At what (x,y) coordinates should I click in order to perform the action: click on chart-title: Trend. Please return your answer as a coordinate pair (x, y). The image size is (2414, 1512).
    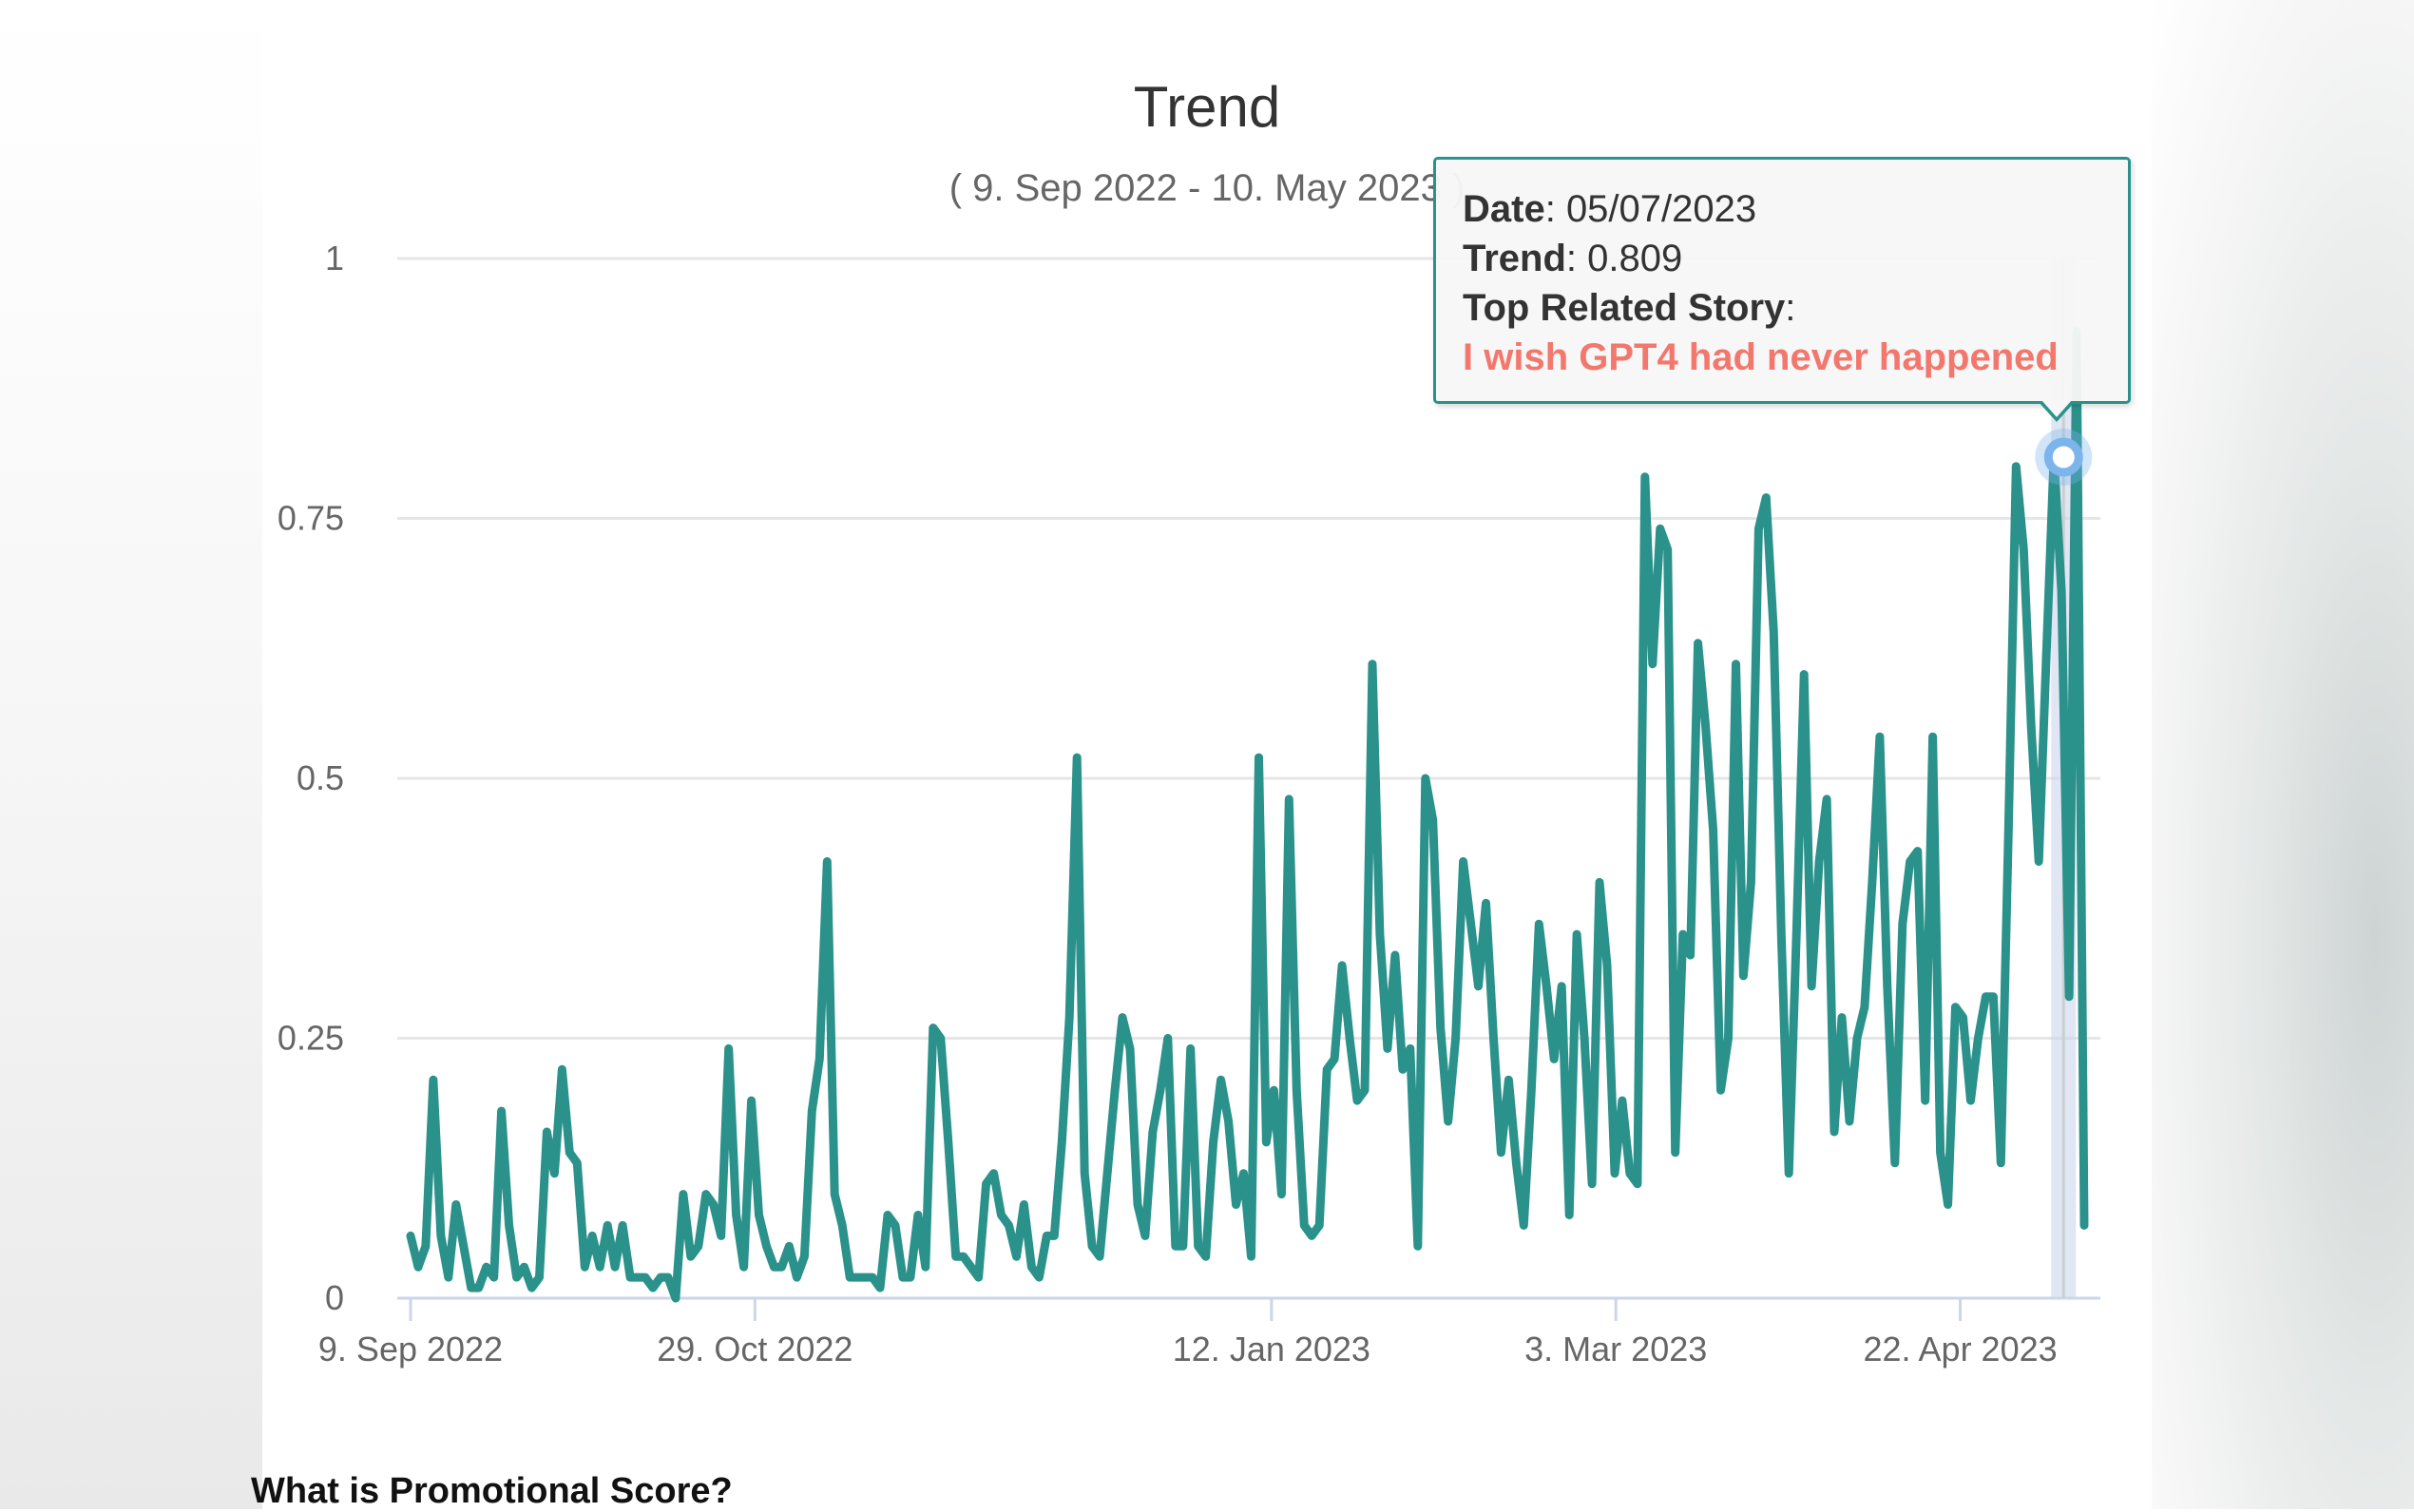
    Looking at the image, I should click on (1207, 107).